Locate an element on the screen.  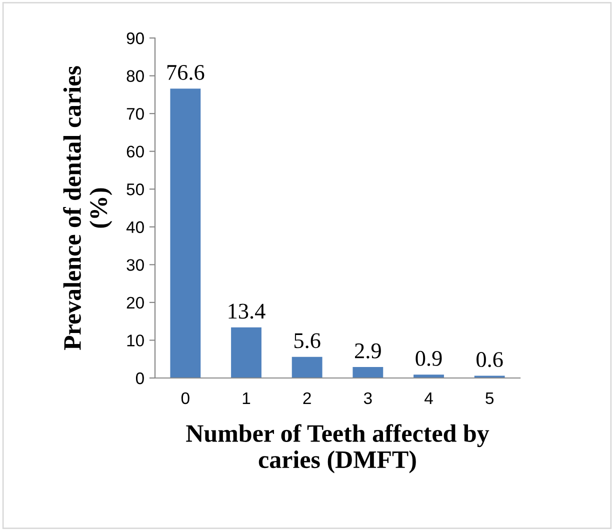
y-tick-label: 30 is located at coordinates (135, 265).